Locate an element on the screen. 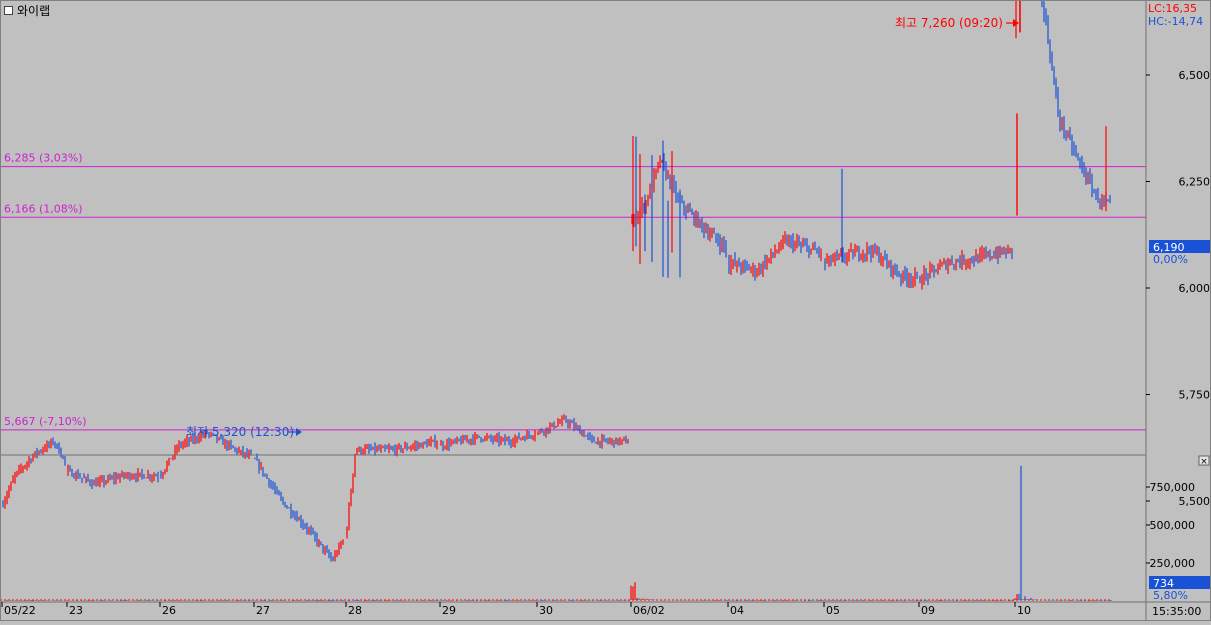 This screenshot has width=1211, height=625. hc-label: HC:-14,74 is located at coordinates (1175, 21).